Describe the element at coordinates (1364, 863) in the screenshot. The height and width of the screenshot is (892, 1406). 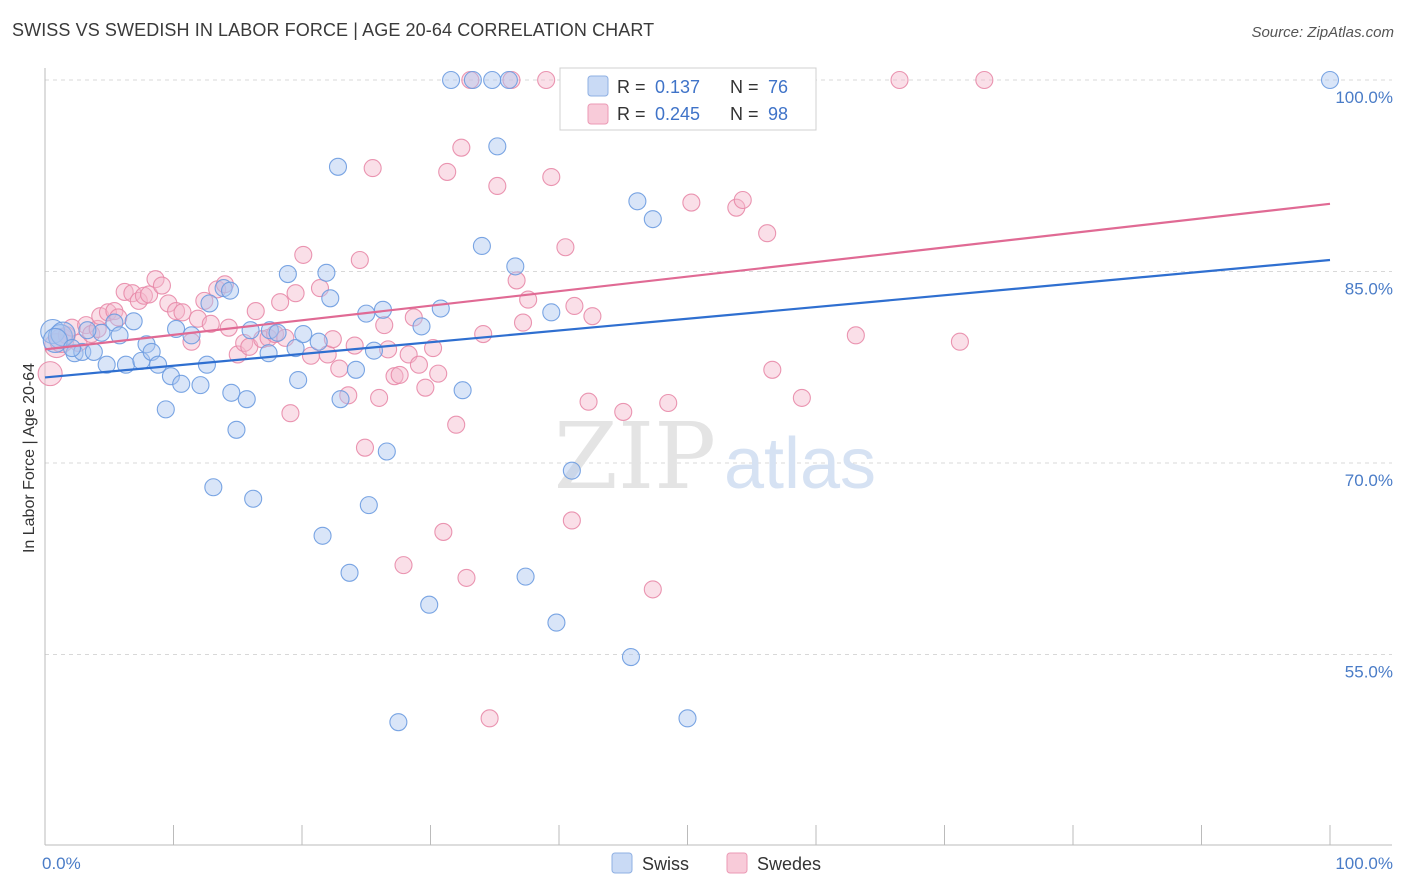
I see `x-tick-label-max: 100.0%` at that location.